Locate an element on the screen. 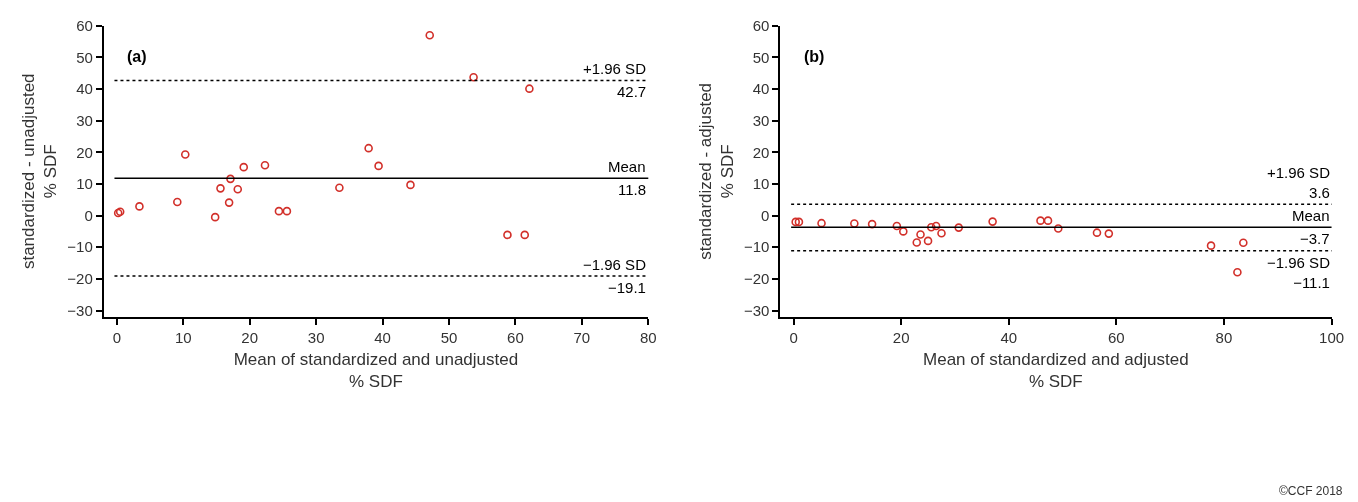 Image resolution: width=1358 pixels, height=502 pixels. x-tick-label: 50 is located at coordinates (449, 337).